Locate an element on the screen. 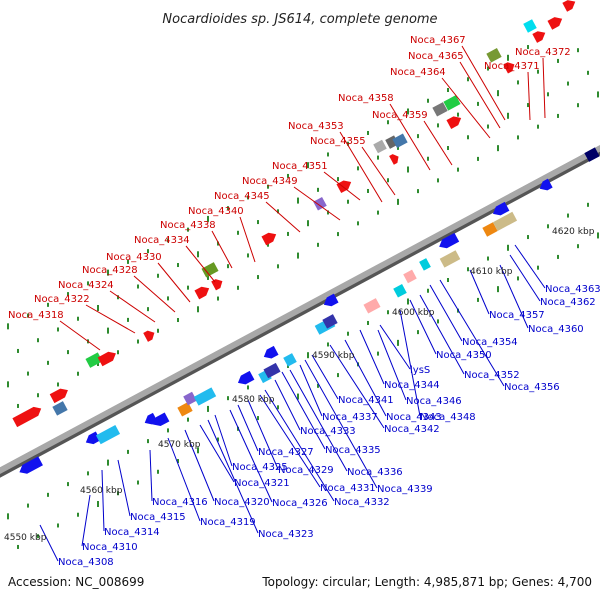  gene-label-forward: Noca_4322 is located at coordinates (62, 299).